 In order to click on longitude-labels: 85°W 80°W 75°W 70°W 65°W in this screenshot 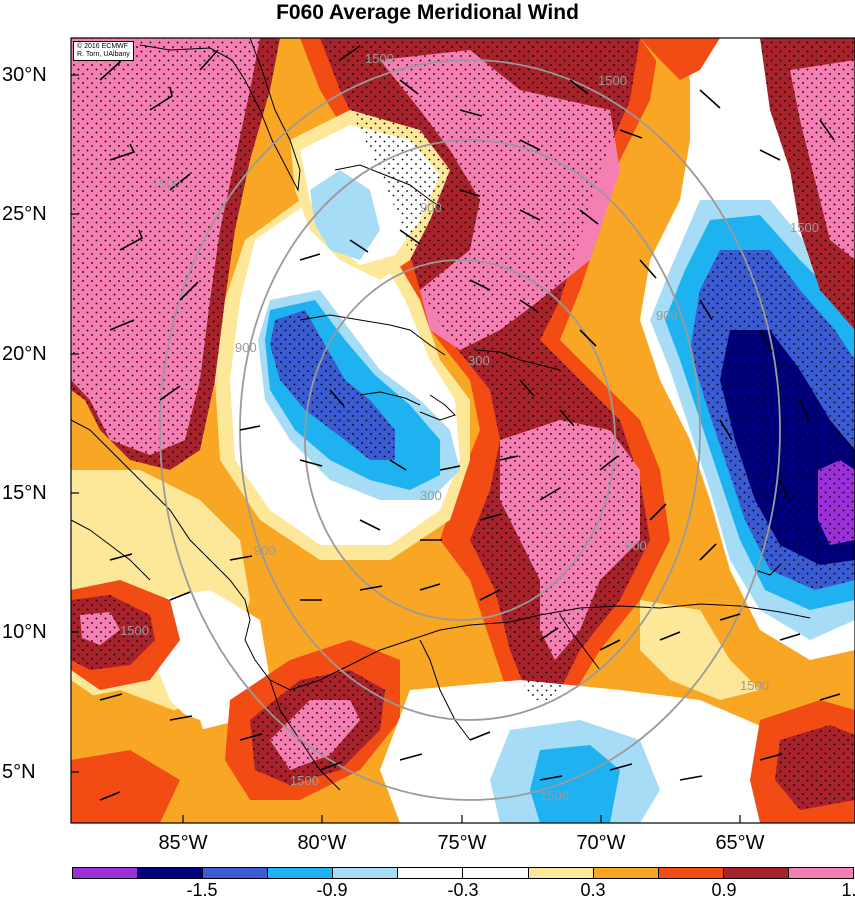, I will do `click(462, 847)`.